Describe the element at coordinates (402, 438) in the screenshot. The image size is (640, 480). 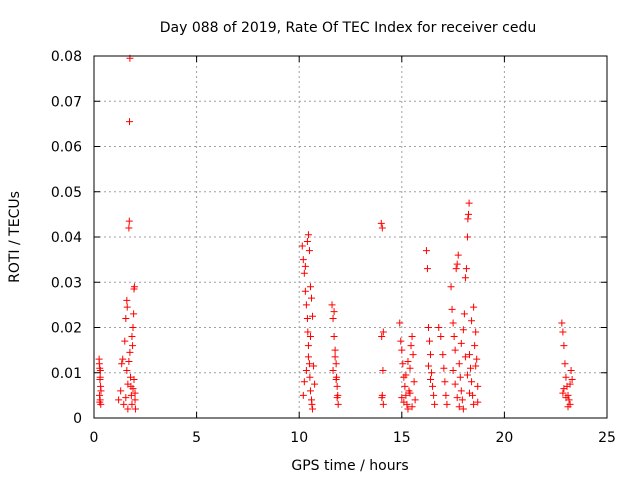
I see `x-tick-label: 15` at that location.